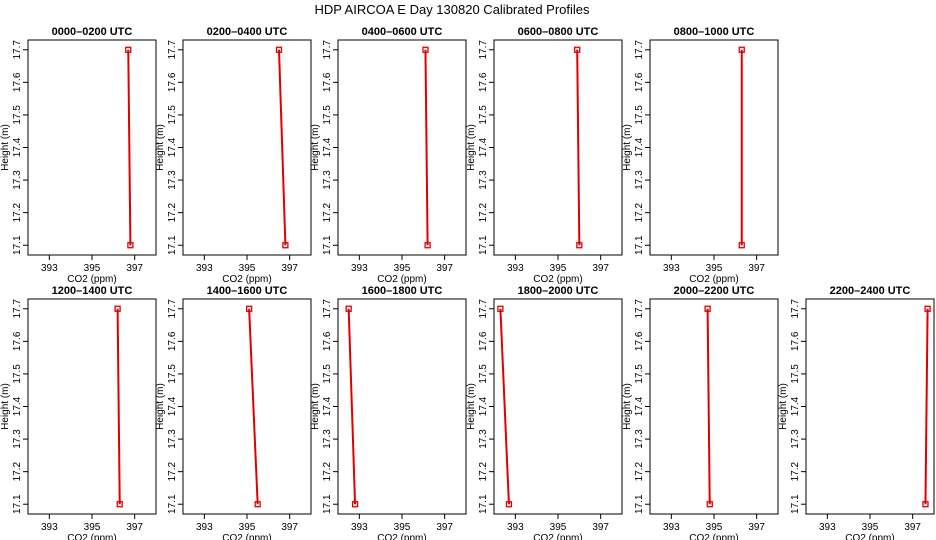 The image size is (936, 540). I want to click on panel-title: 1800–2000 UTC, so click(558, 291).